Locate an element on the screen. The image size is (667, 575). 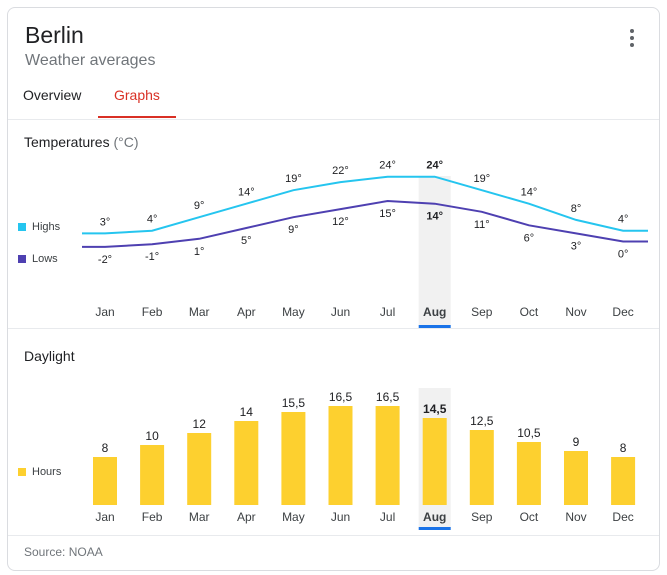
active-tab-indicator is located at coordinates (137, 117).